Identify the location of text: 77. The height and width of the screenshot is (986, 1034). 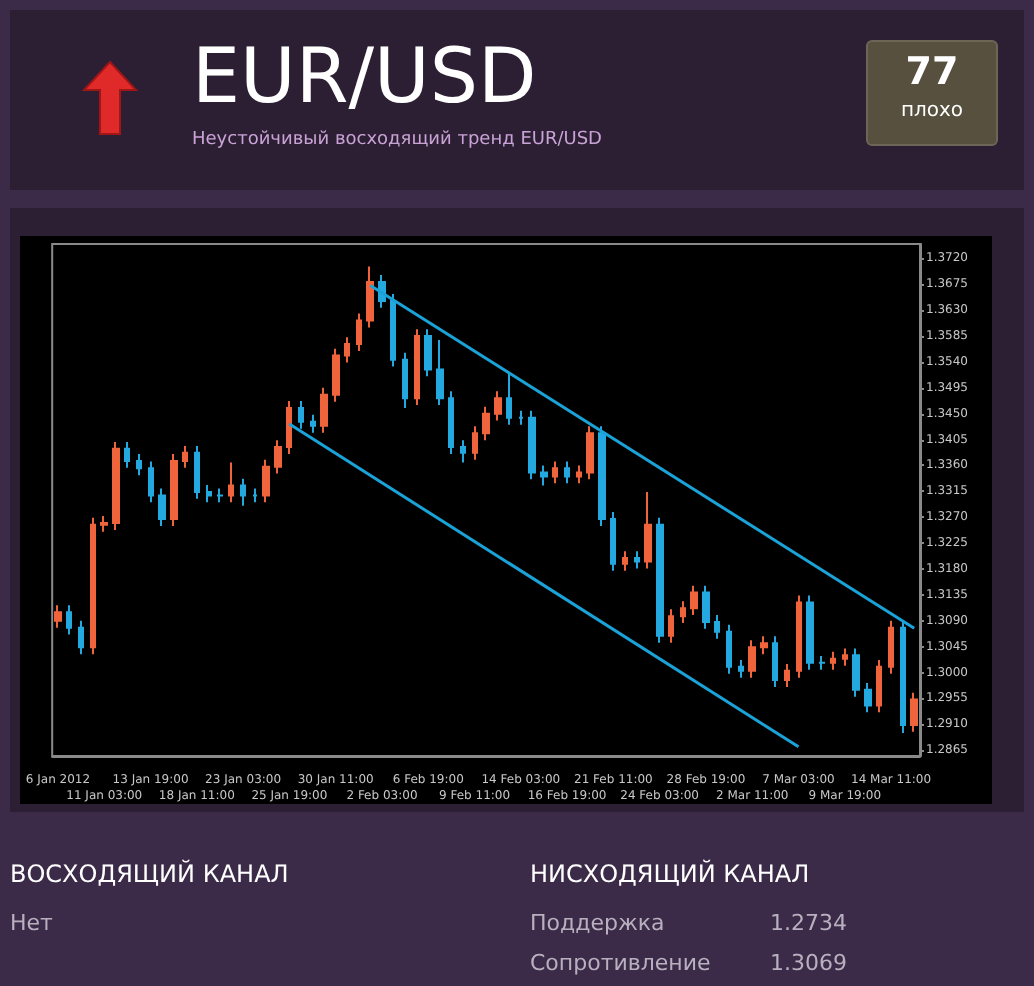
(932, 72).